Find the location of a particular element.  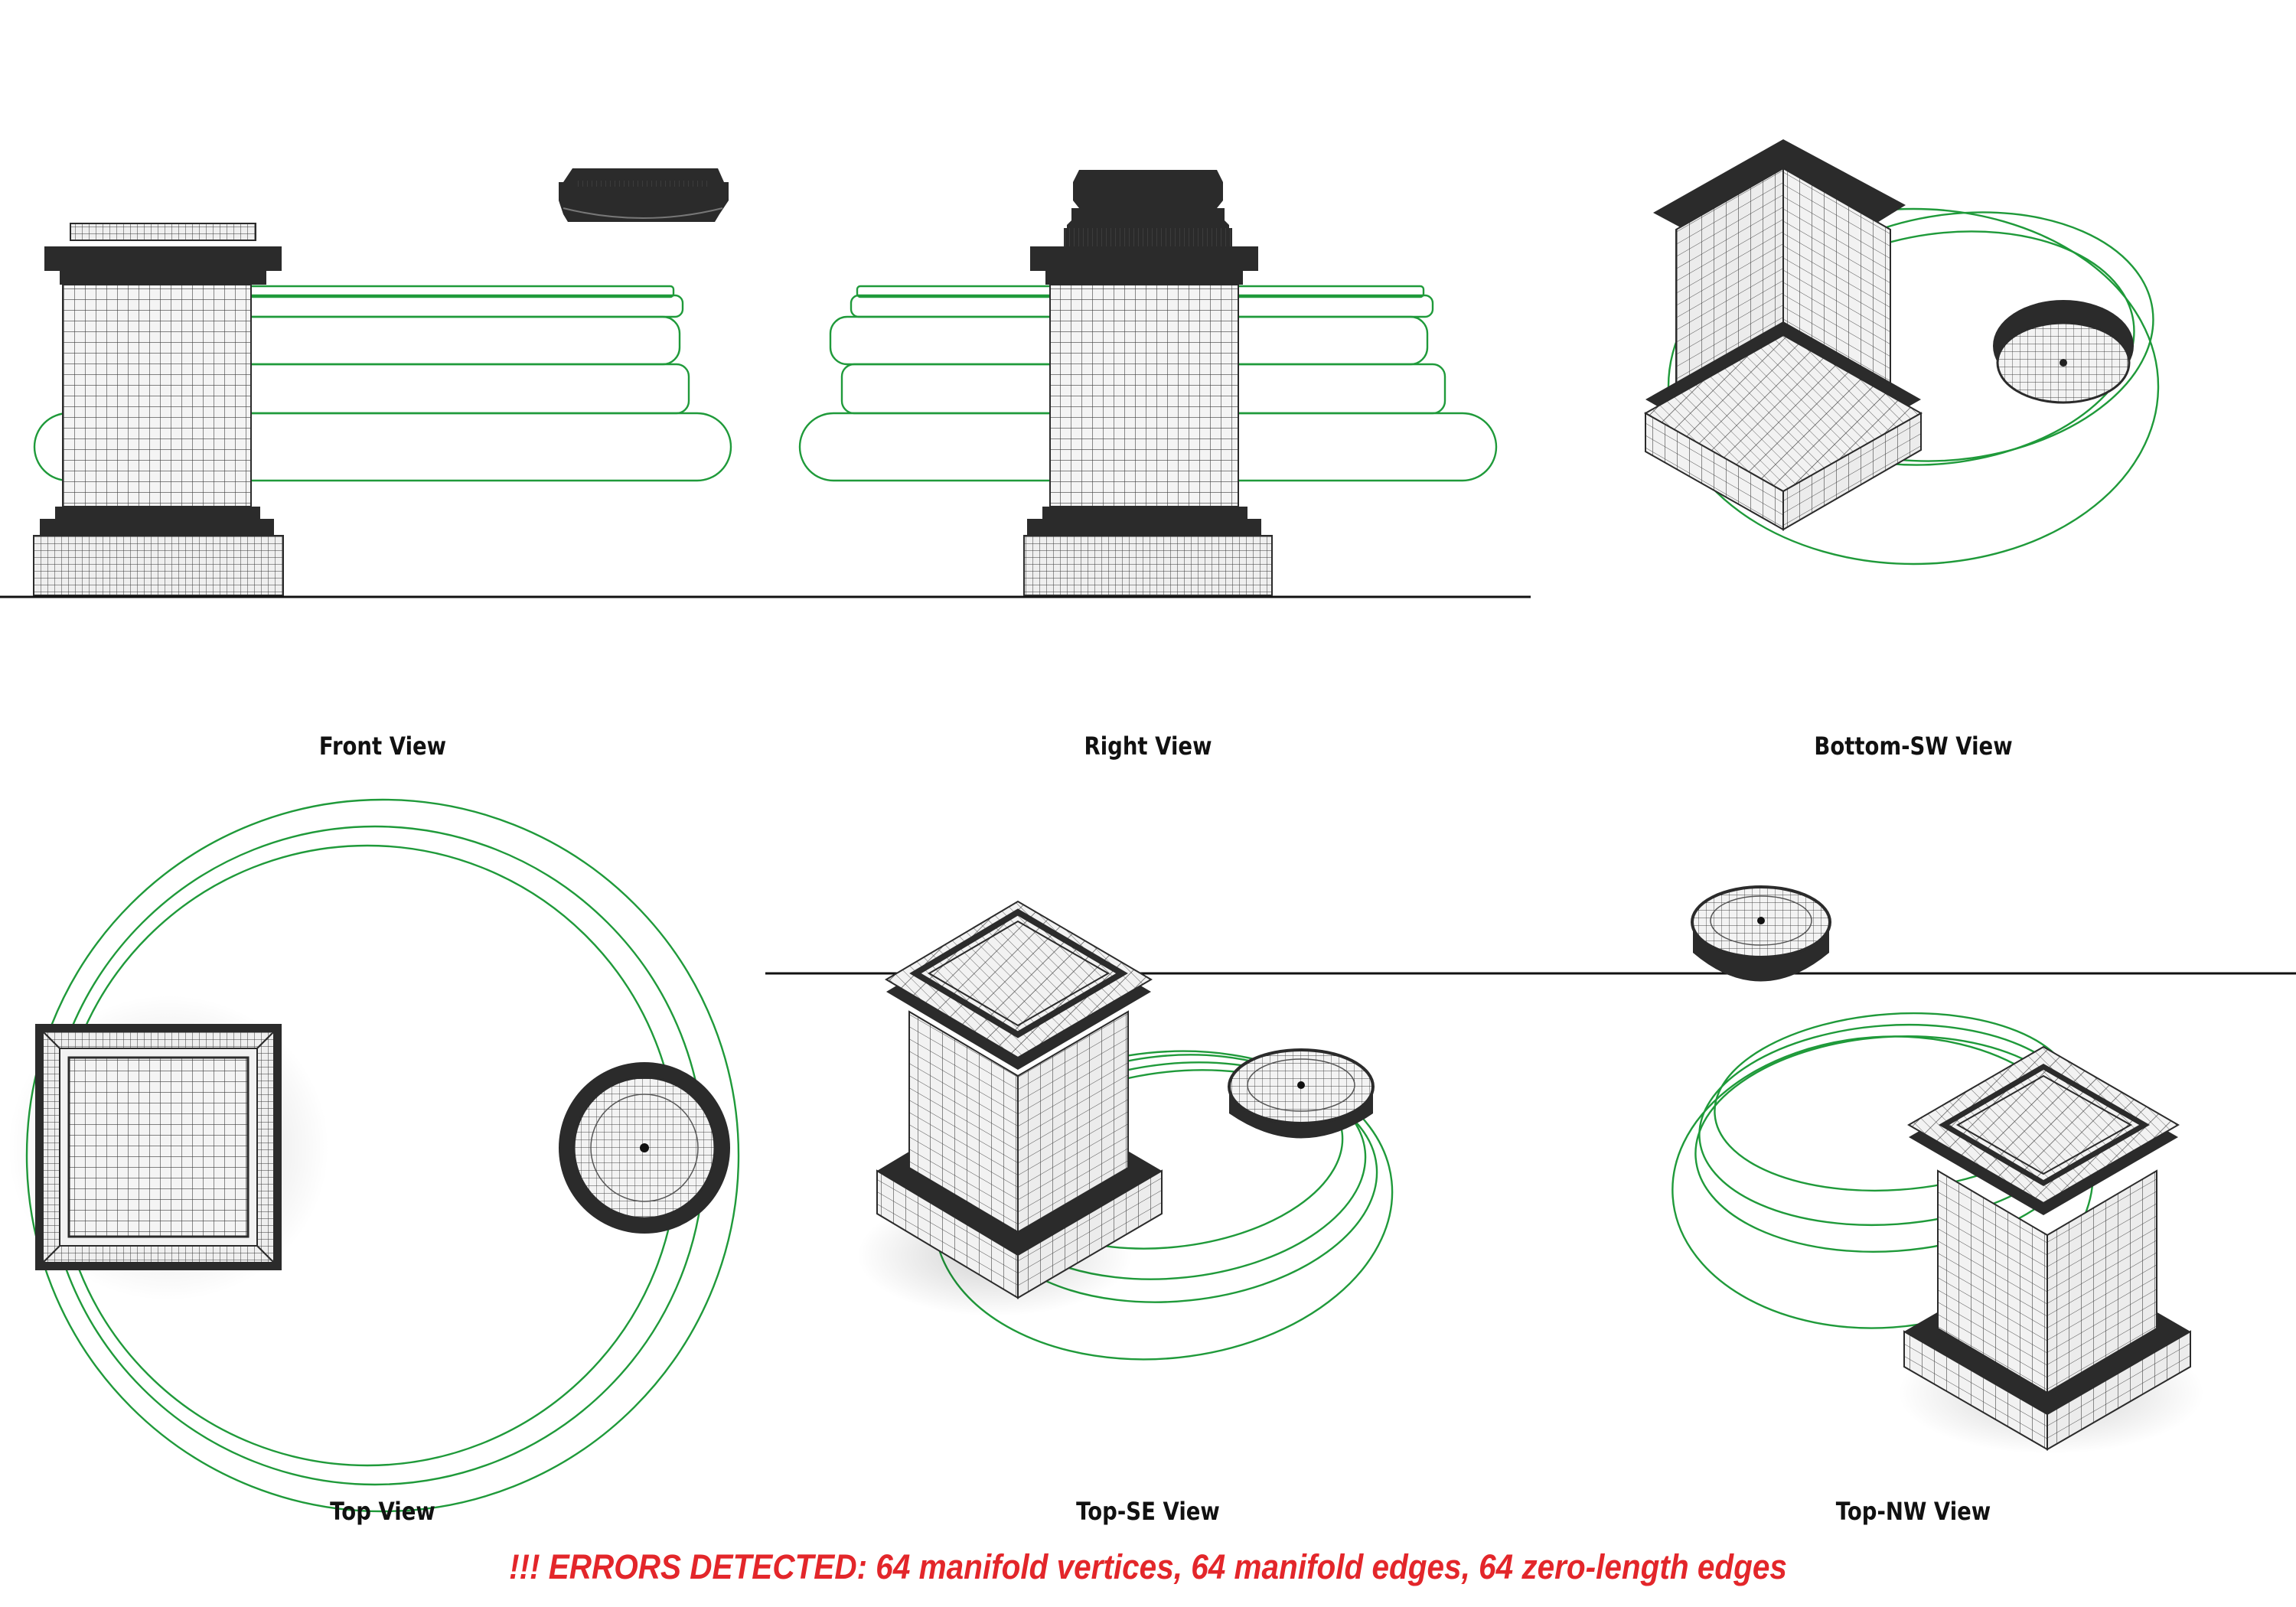

right-view-label: Right View is located at coordinates (1148, 747).